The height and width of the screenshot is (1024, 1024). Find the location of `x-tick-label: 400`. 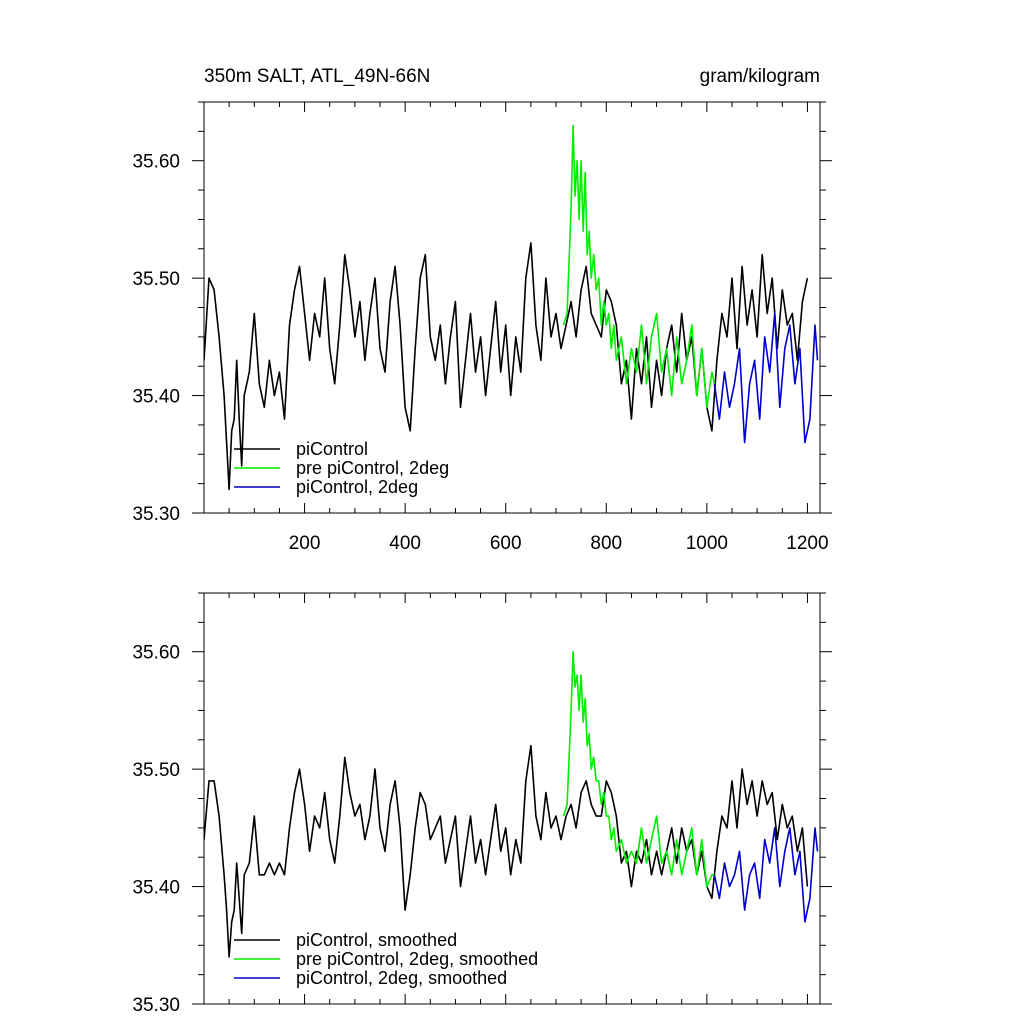

x-tick-label: 400 is located at coordinates (405, 543).